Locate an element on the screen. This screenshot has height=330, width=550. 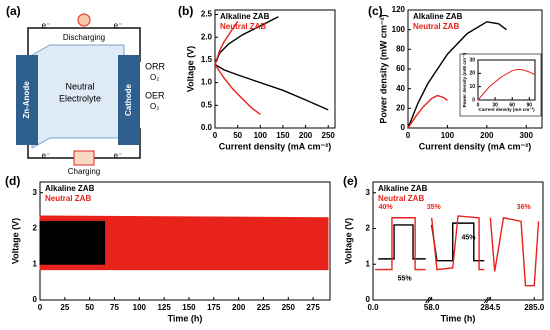
panel-label: (a) is located at coordinates (13, 11).